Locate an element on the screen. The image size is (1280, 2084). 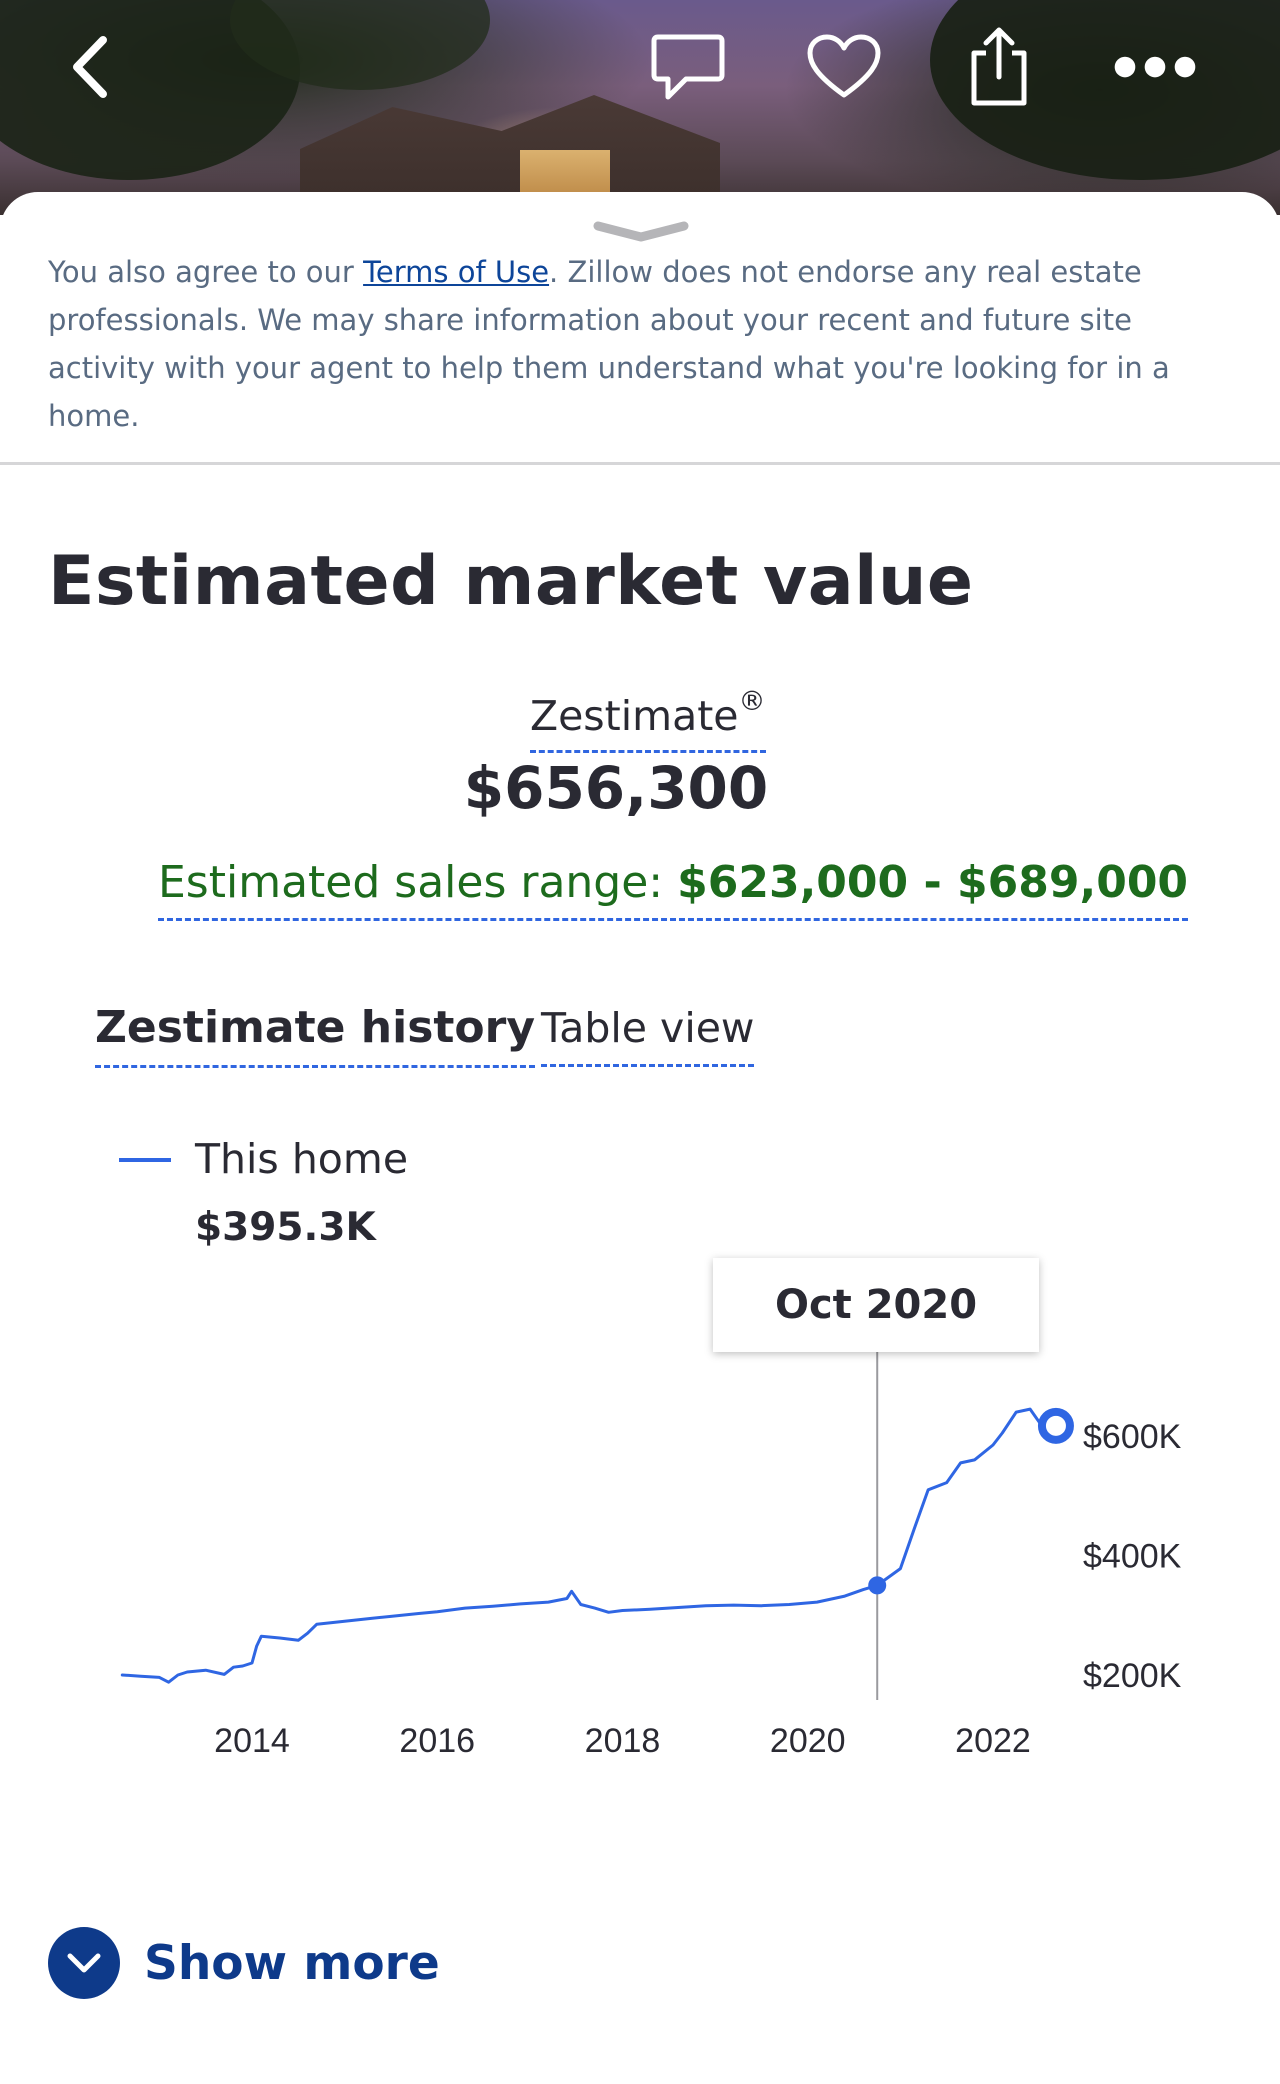
show-more-button: Show more is located at coordinates (244, 1963).